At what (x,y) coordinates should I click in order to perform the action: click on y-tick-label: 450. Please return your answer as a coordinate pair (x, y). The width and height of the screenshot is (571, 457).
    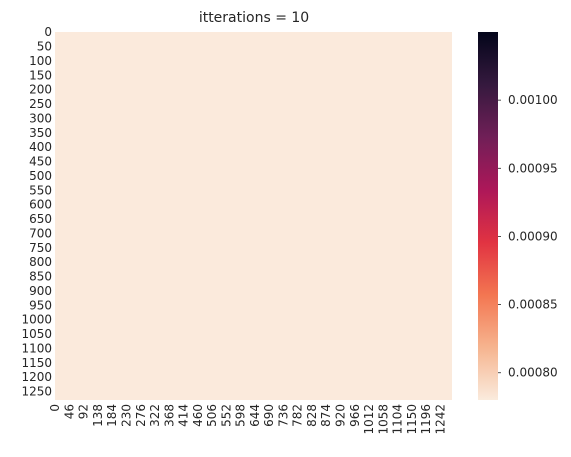
    Looking at the image, I should click on (40, 162).